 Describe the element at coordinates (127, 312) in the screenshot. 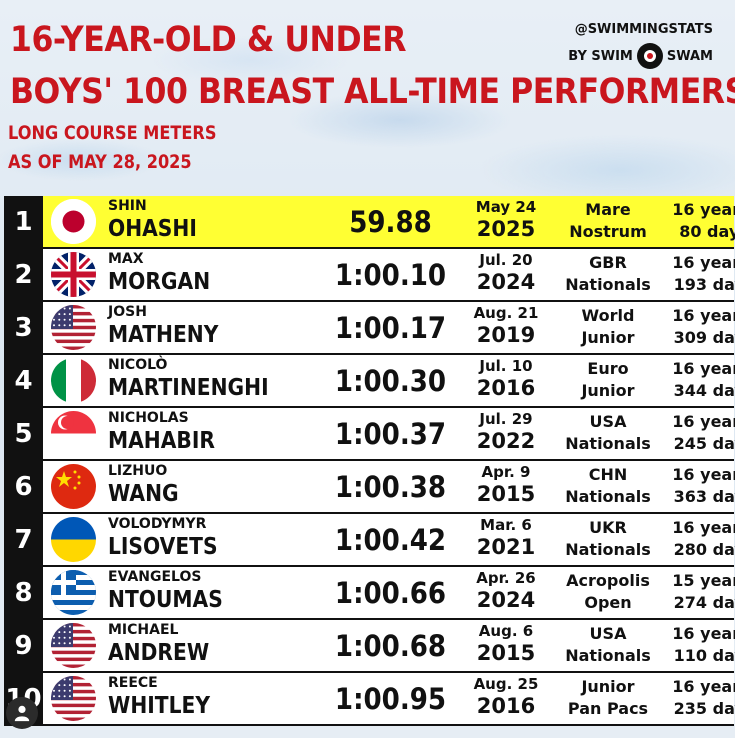

I see `first-name: JOSH` at that location.